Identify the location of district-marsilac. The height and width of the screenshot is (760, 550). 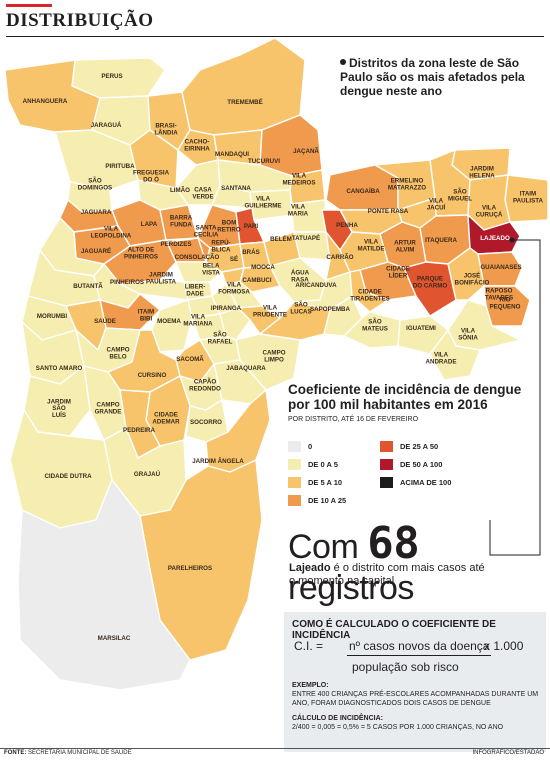
(104, 585).